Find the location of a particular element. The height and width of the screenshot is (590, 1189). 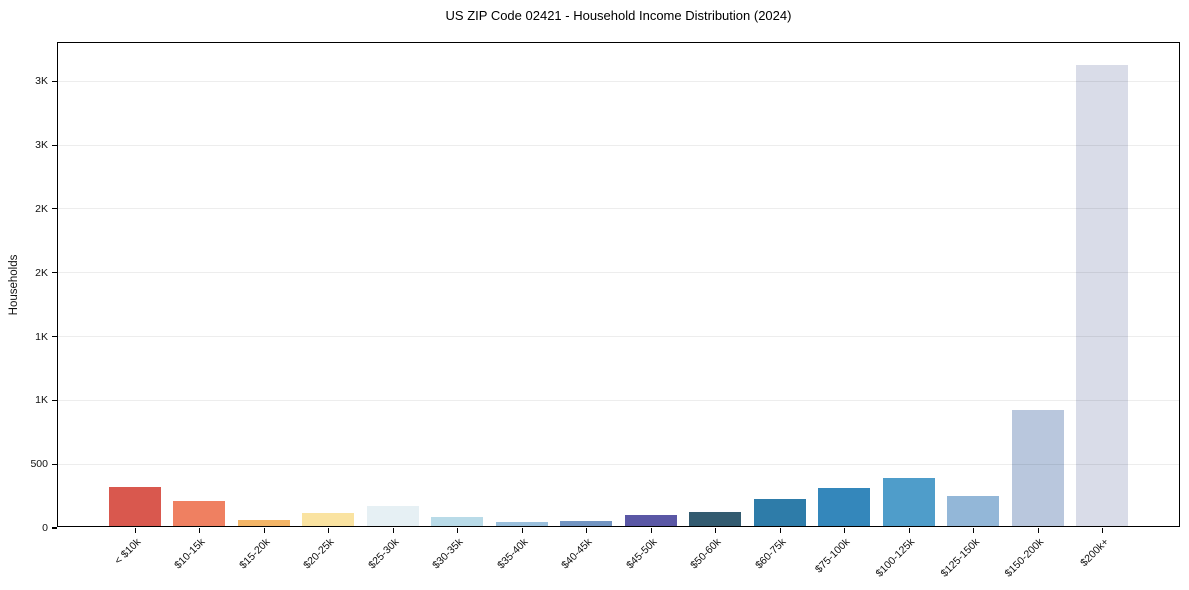

x-tick-label: $10-15k is located at coordinates (190, 554).